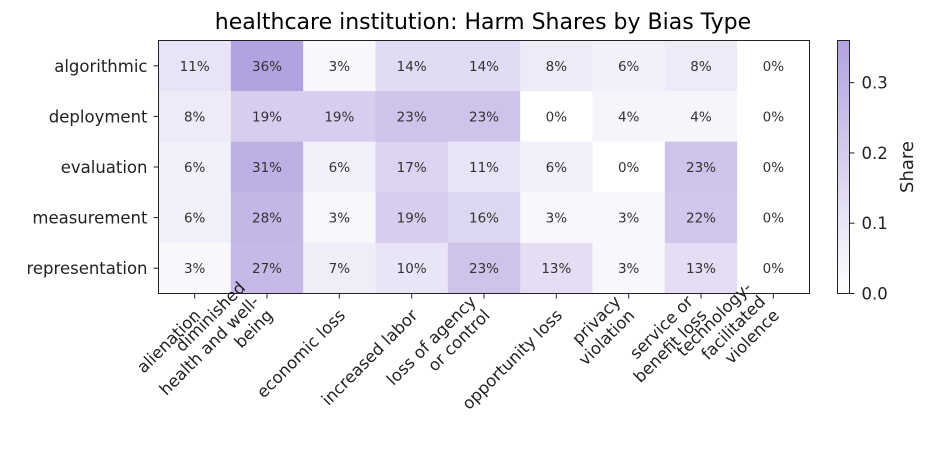  What do you see at coordinates (86, 268) in the screenshot?
I see `y-tick-label: representation` at bounding box center [86, 268].